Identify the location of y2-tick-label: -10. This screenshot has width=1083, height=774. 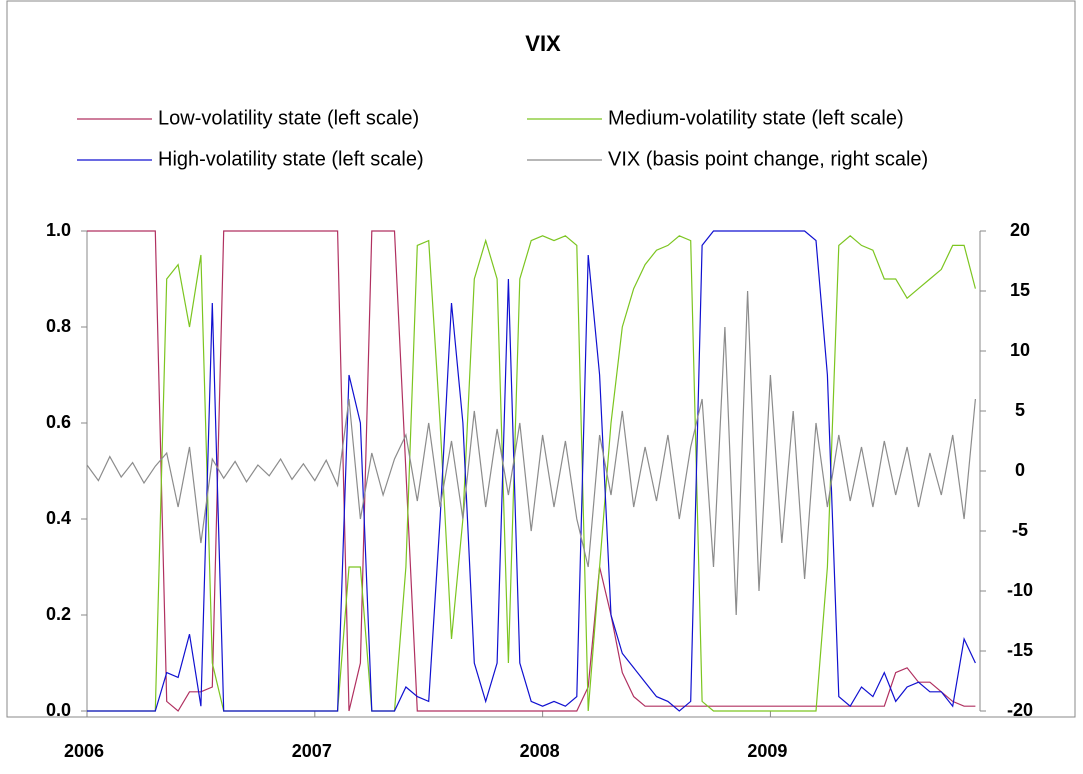
(1020, 590).